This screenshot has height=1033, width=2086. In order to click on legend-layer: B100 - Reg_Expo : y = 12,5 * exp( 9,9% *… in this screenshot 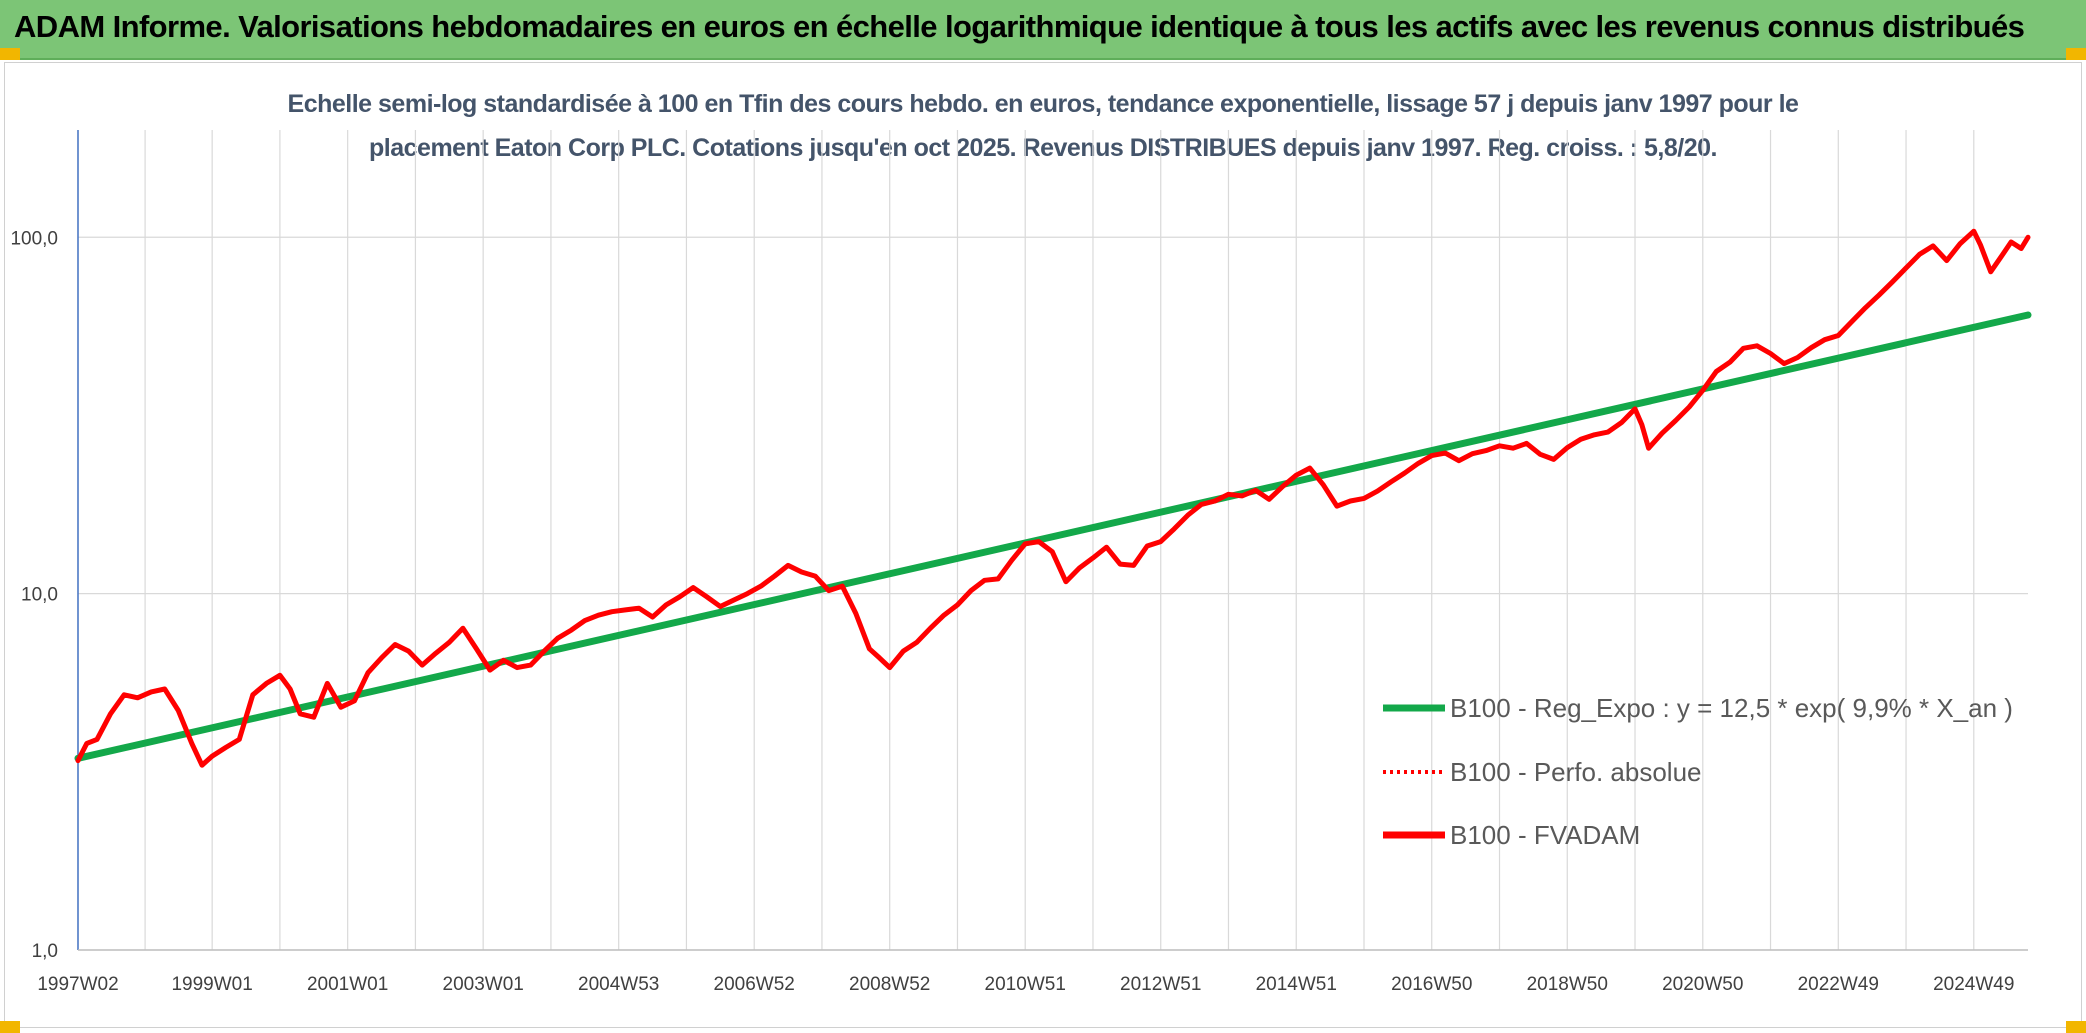, I will do `click(1698, 771)`.